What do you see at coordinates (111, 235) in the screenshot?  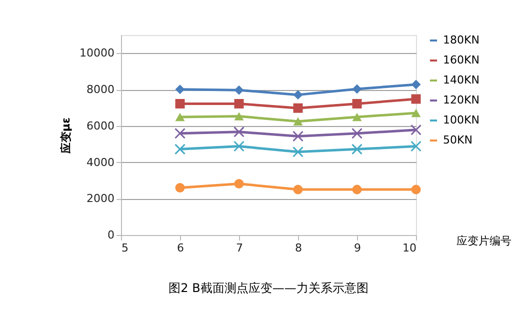 I see `y-tick-label: 0` at bounding box center [111, 235].